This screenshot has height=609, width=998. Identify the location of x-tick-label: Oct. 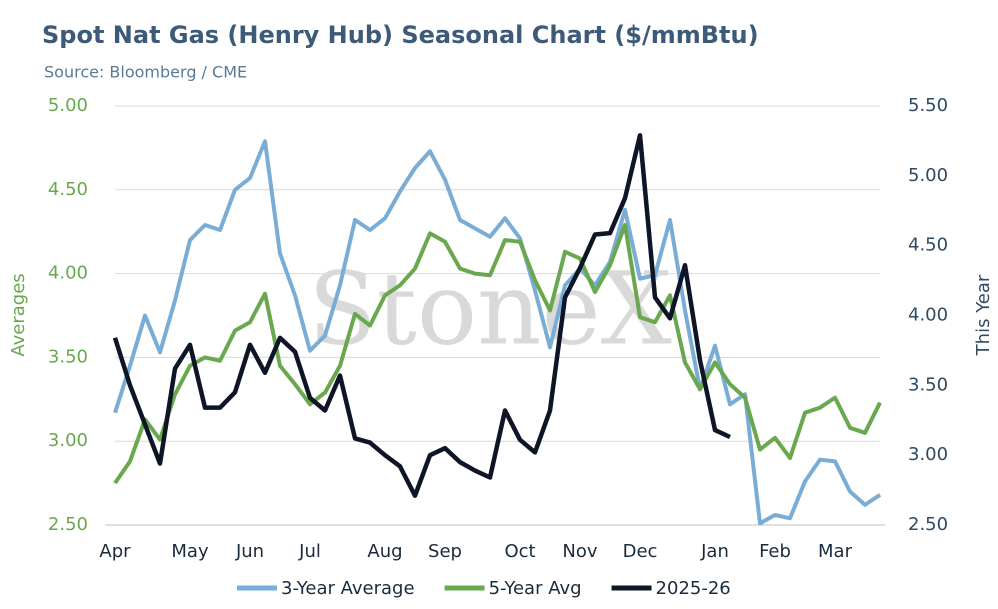
(519, 551).